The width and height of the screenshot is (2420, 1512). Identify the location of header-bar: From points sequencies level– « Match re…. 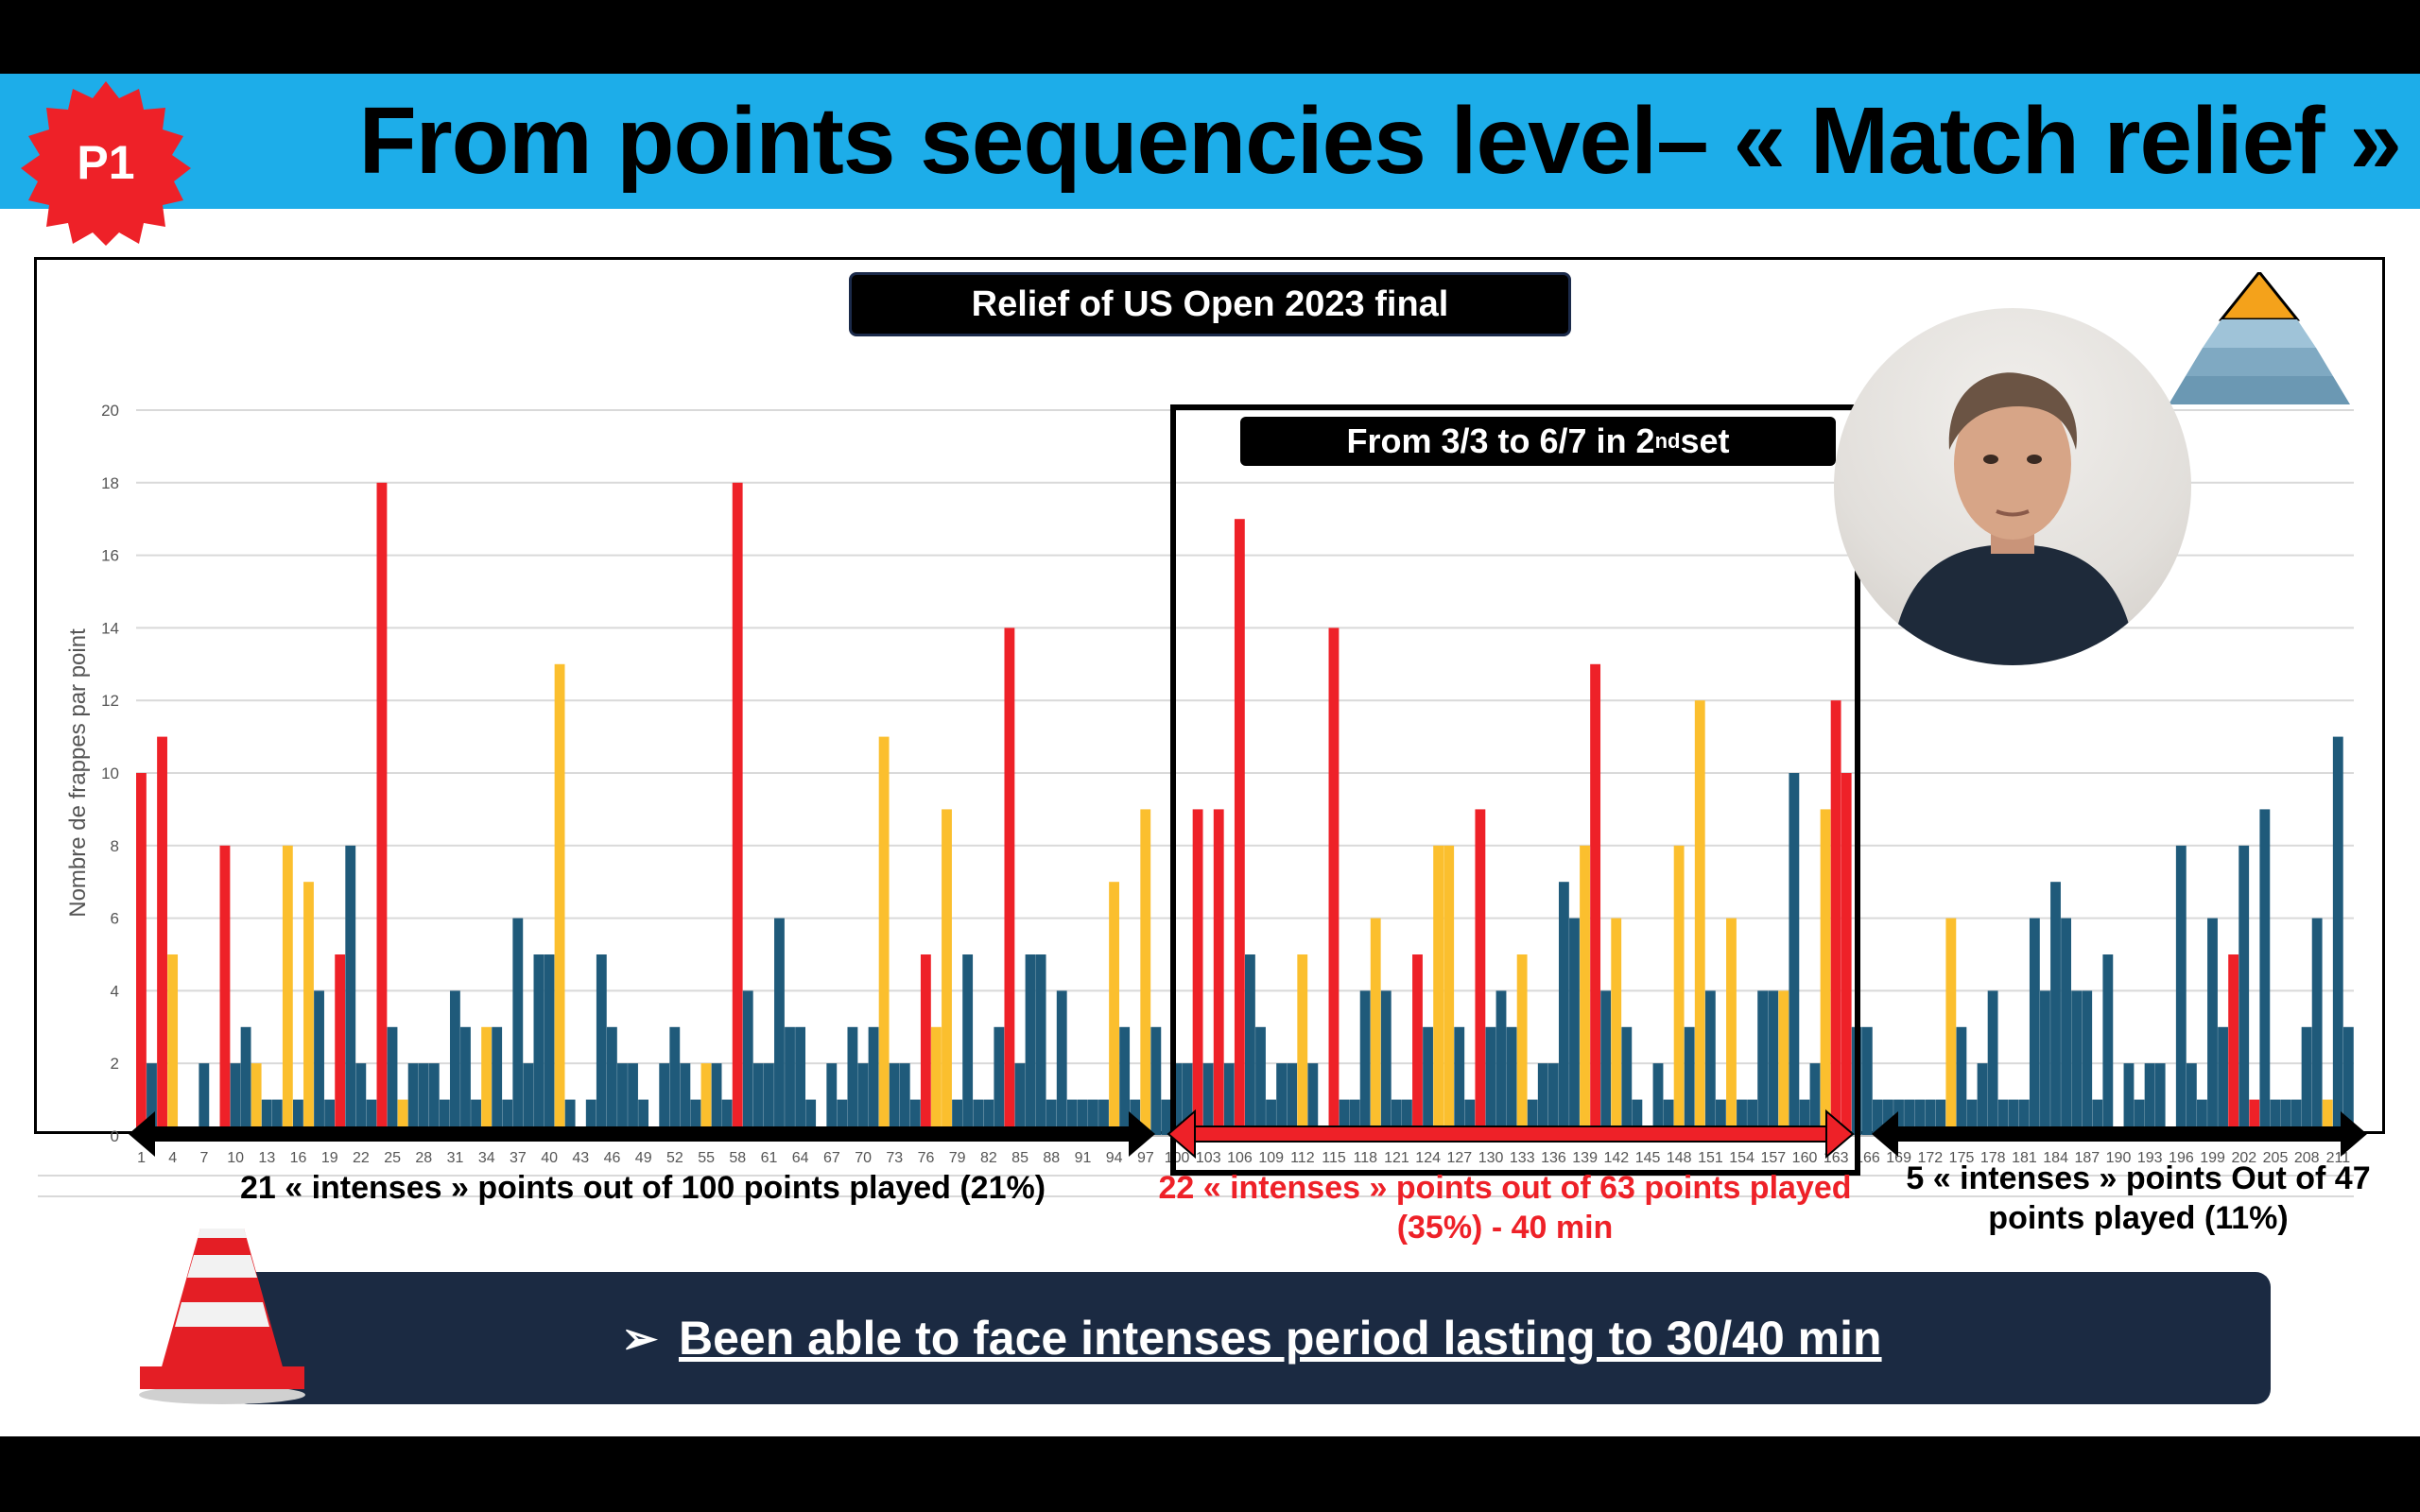
(1210, 141).